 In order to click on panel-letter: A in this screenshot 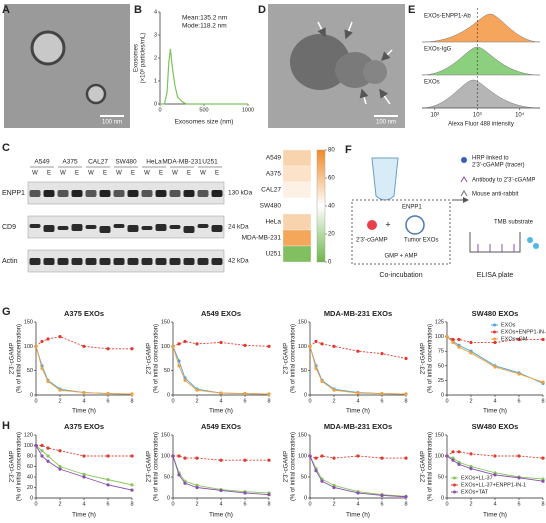, I will do `click(6, 10)`.